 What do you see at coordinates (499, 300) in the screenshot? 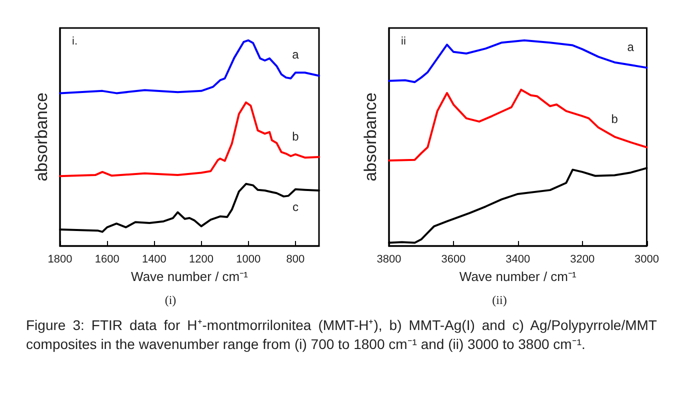
I see `text: (ii)` at bounding box center [499, 300].